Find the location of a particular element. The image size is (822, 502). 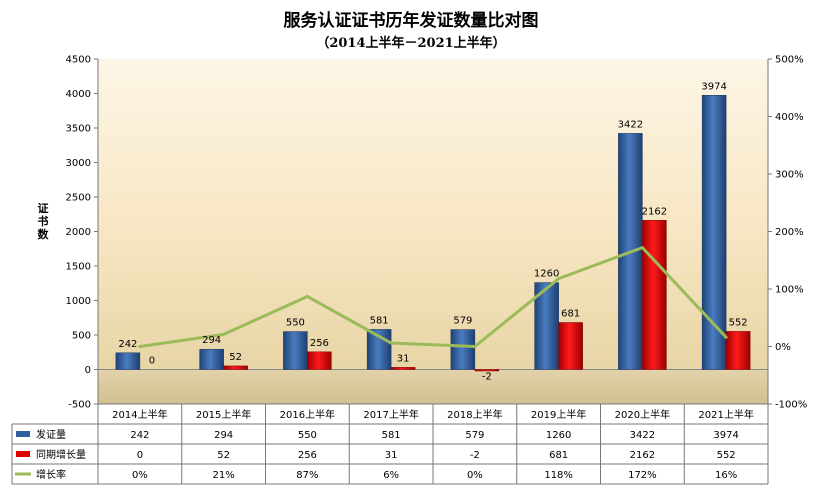

plot-area-negative is located at coordinates (433, 386).